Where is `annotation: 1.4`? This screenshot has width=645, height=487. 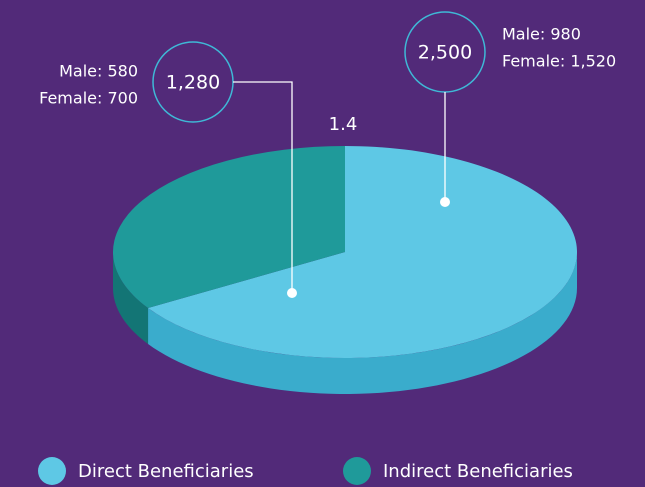
annotation: 1.4 is located at coordinates (343, 124).